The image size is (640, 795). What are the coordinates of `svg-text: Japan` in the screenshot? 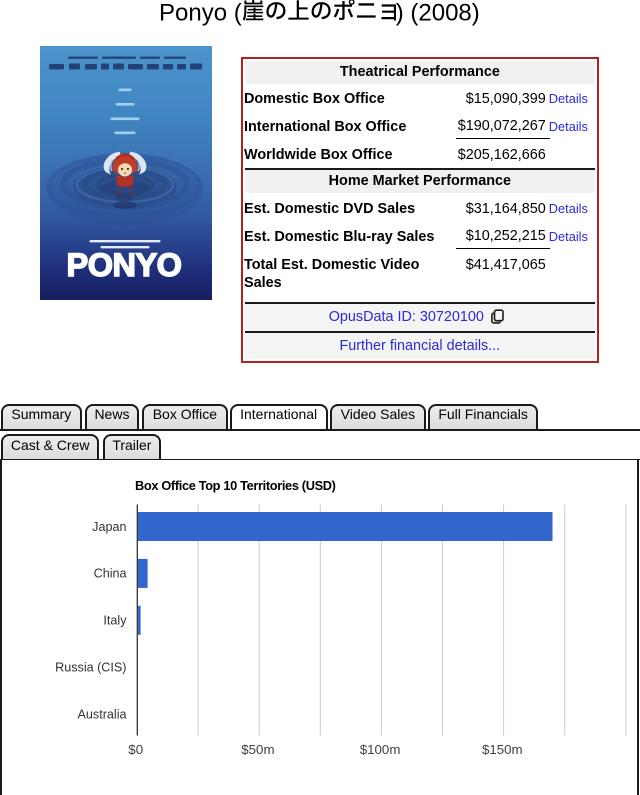 It's located at (109, 527).